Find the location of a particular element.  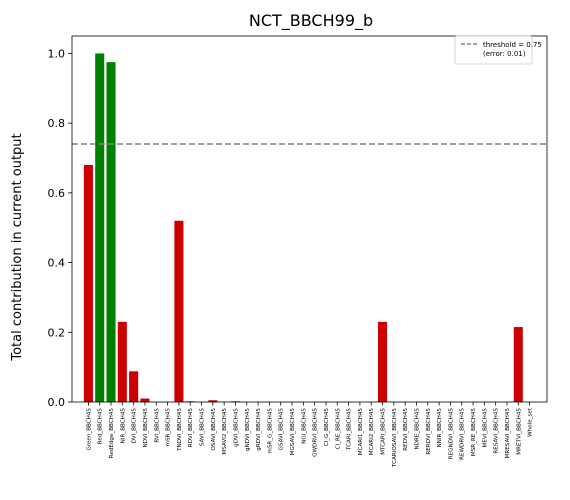

x-tick-label: RESAVI_BBCH45 is located at coordinates (497, 431).